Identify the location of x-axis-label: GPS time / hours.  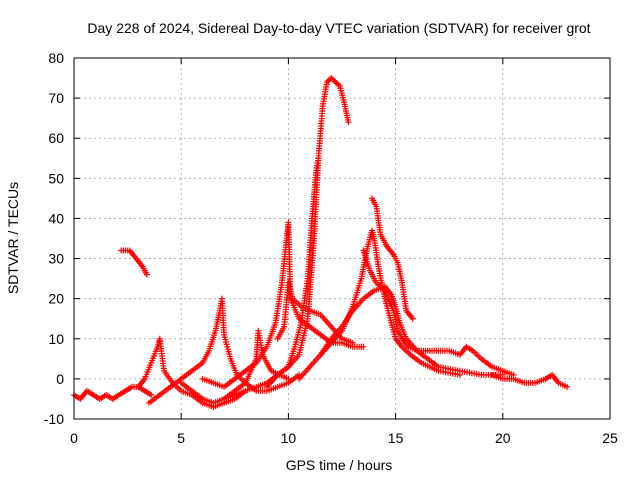
(339, 465).